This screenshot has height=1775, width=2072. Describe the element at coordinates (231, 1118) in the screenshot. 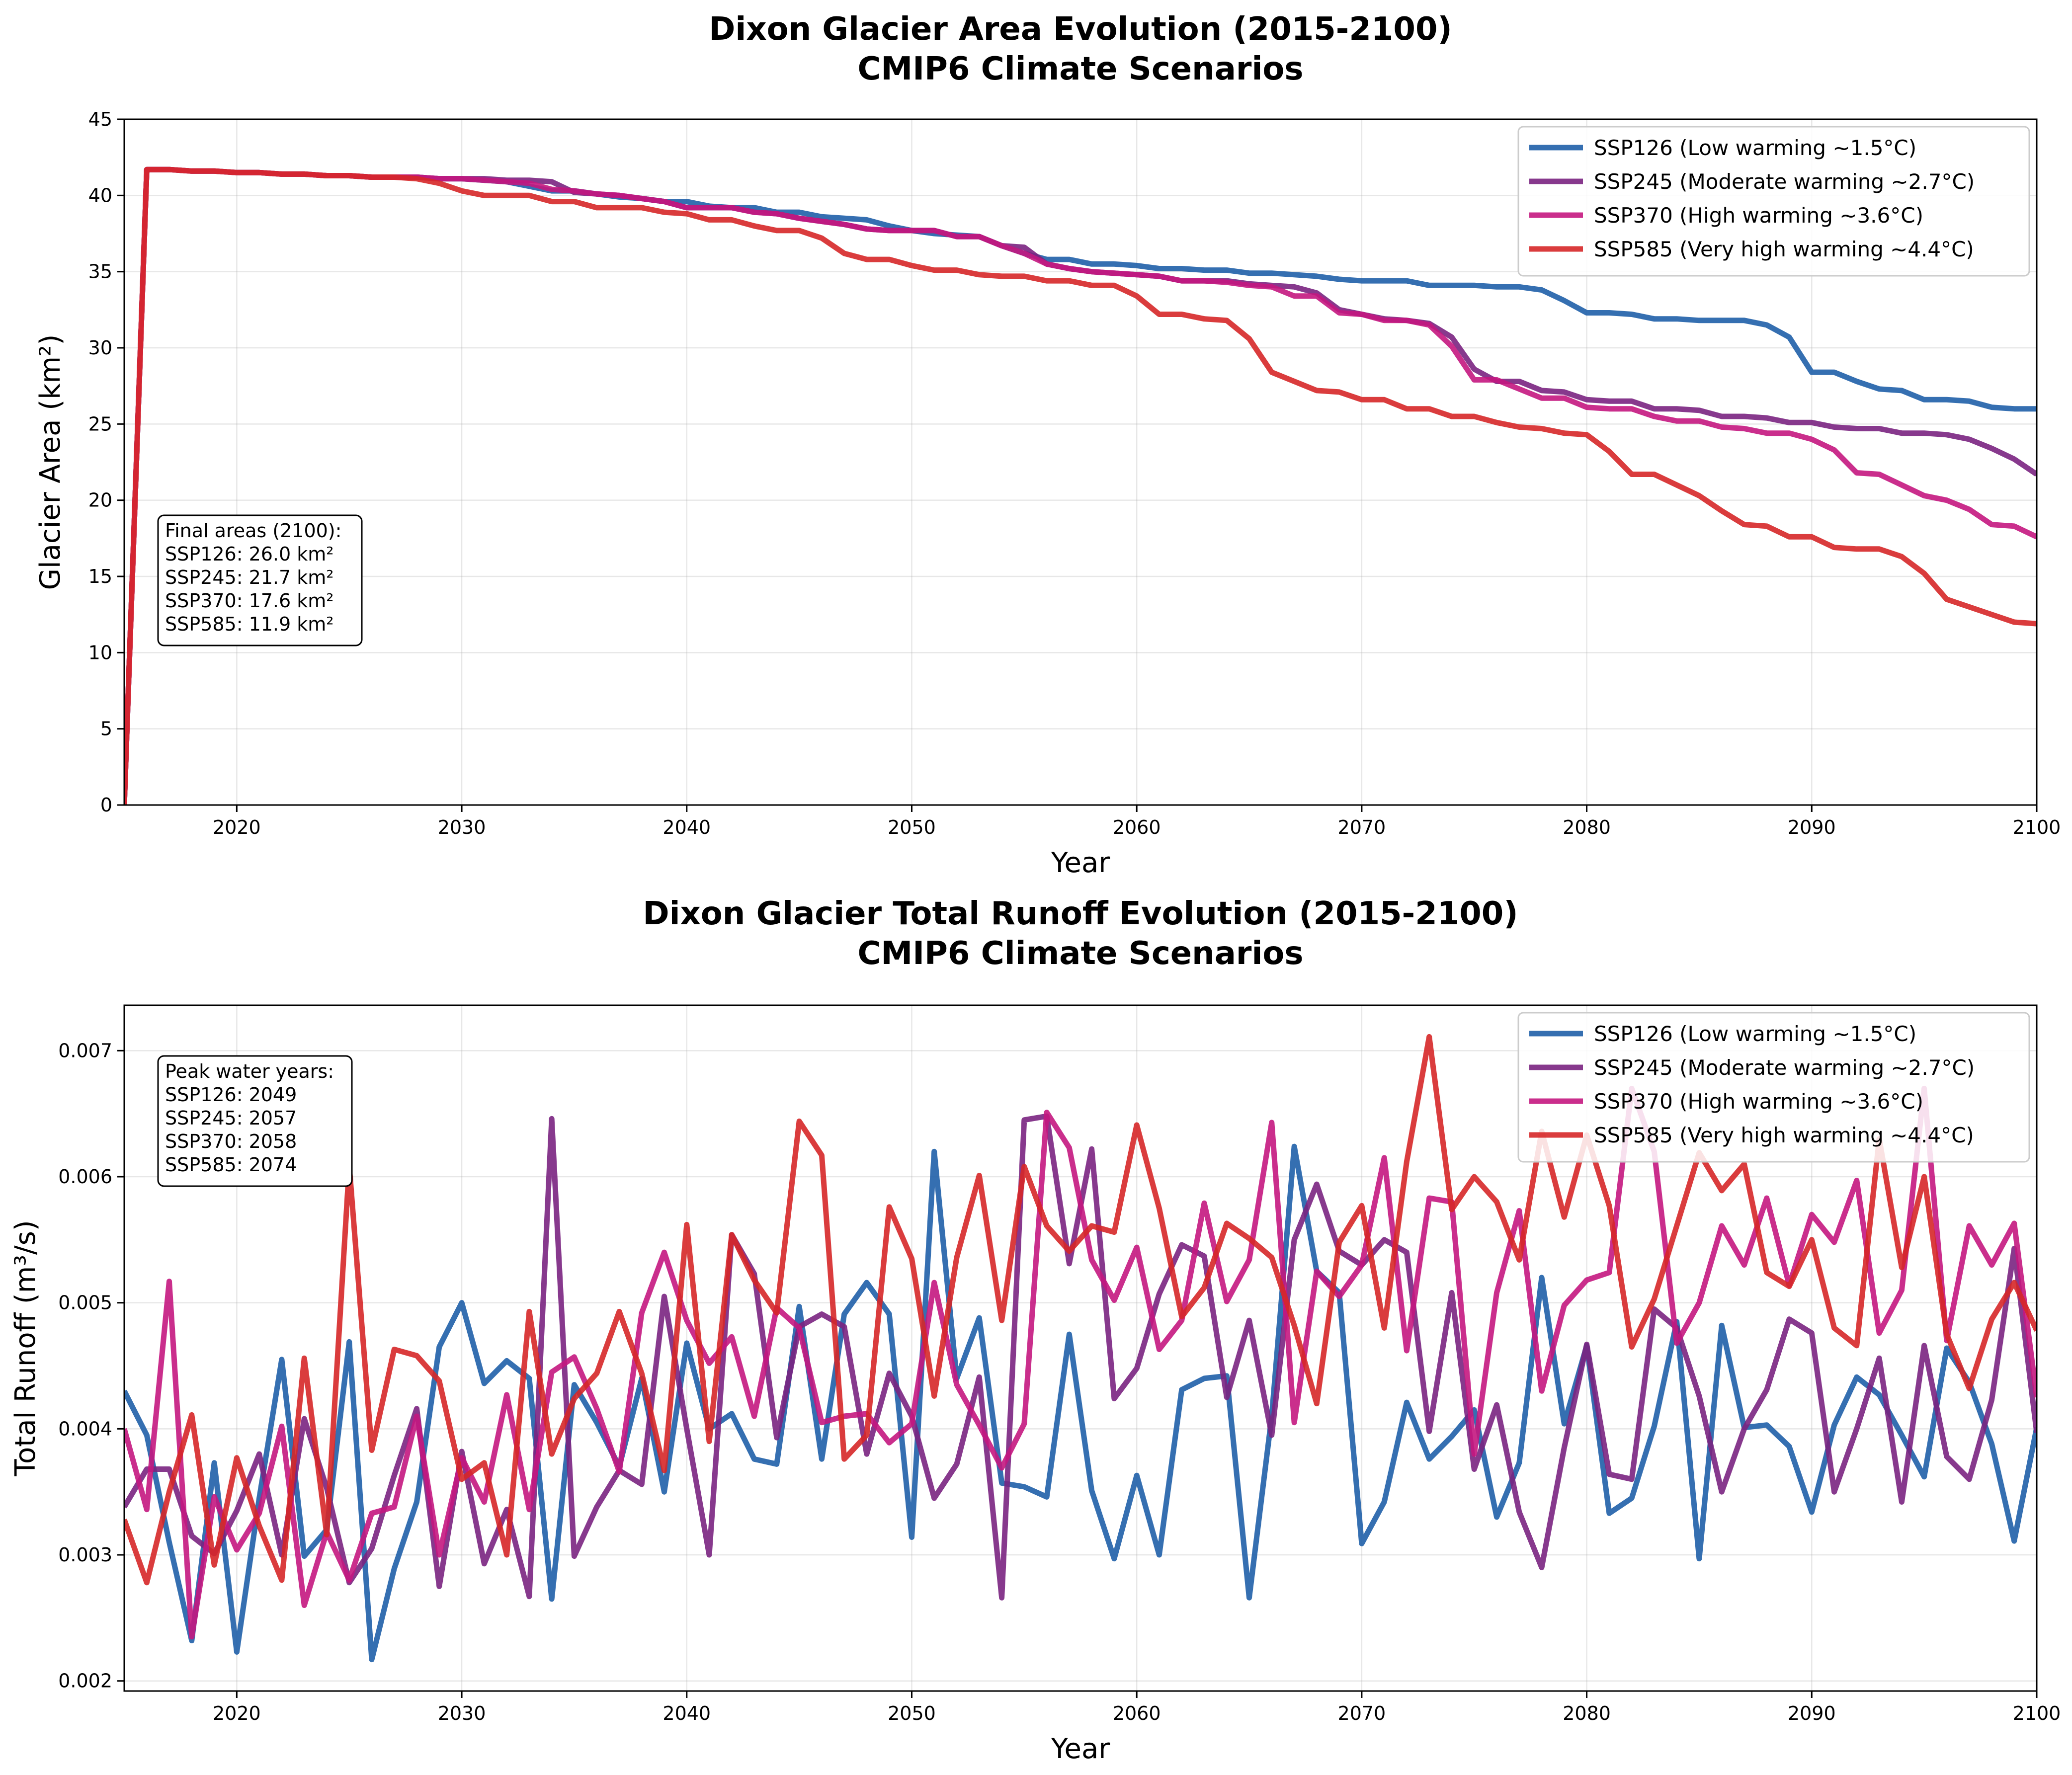

I see `annotation-line-3: SSP245: 2057` at that location.